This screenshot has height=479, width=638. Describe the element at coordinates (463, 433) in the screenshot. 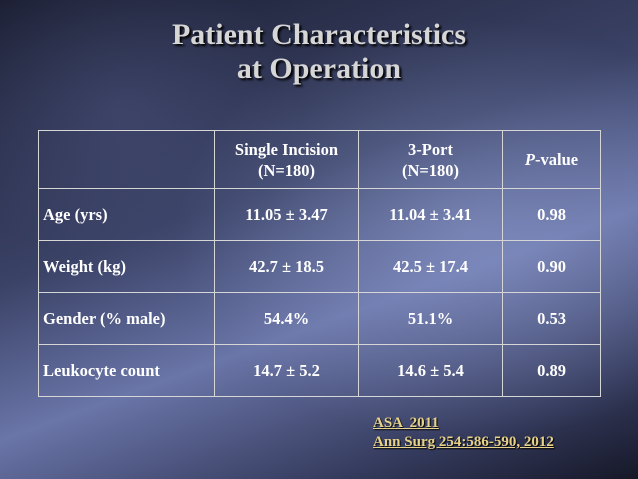

I see `citation: ASA 2011 Ann Surg 254:586-590, 2012` at that location.